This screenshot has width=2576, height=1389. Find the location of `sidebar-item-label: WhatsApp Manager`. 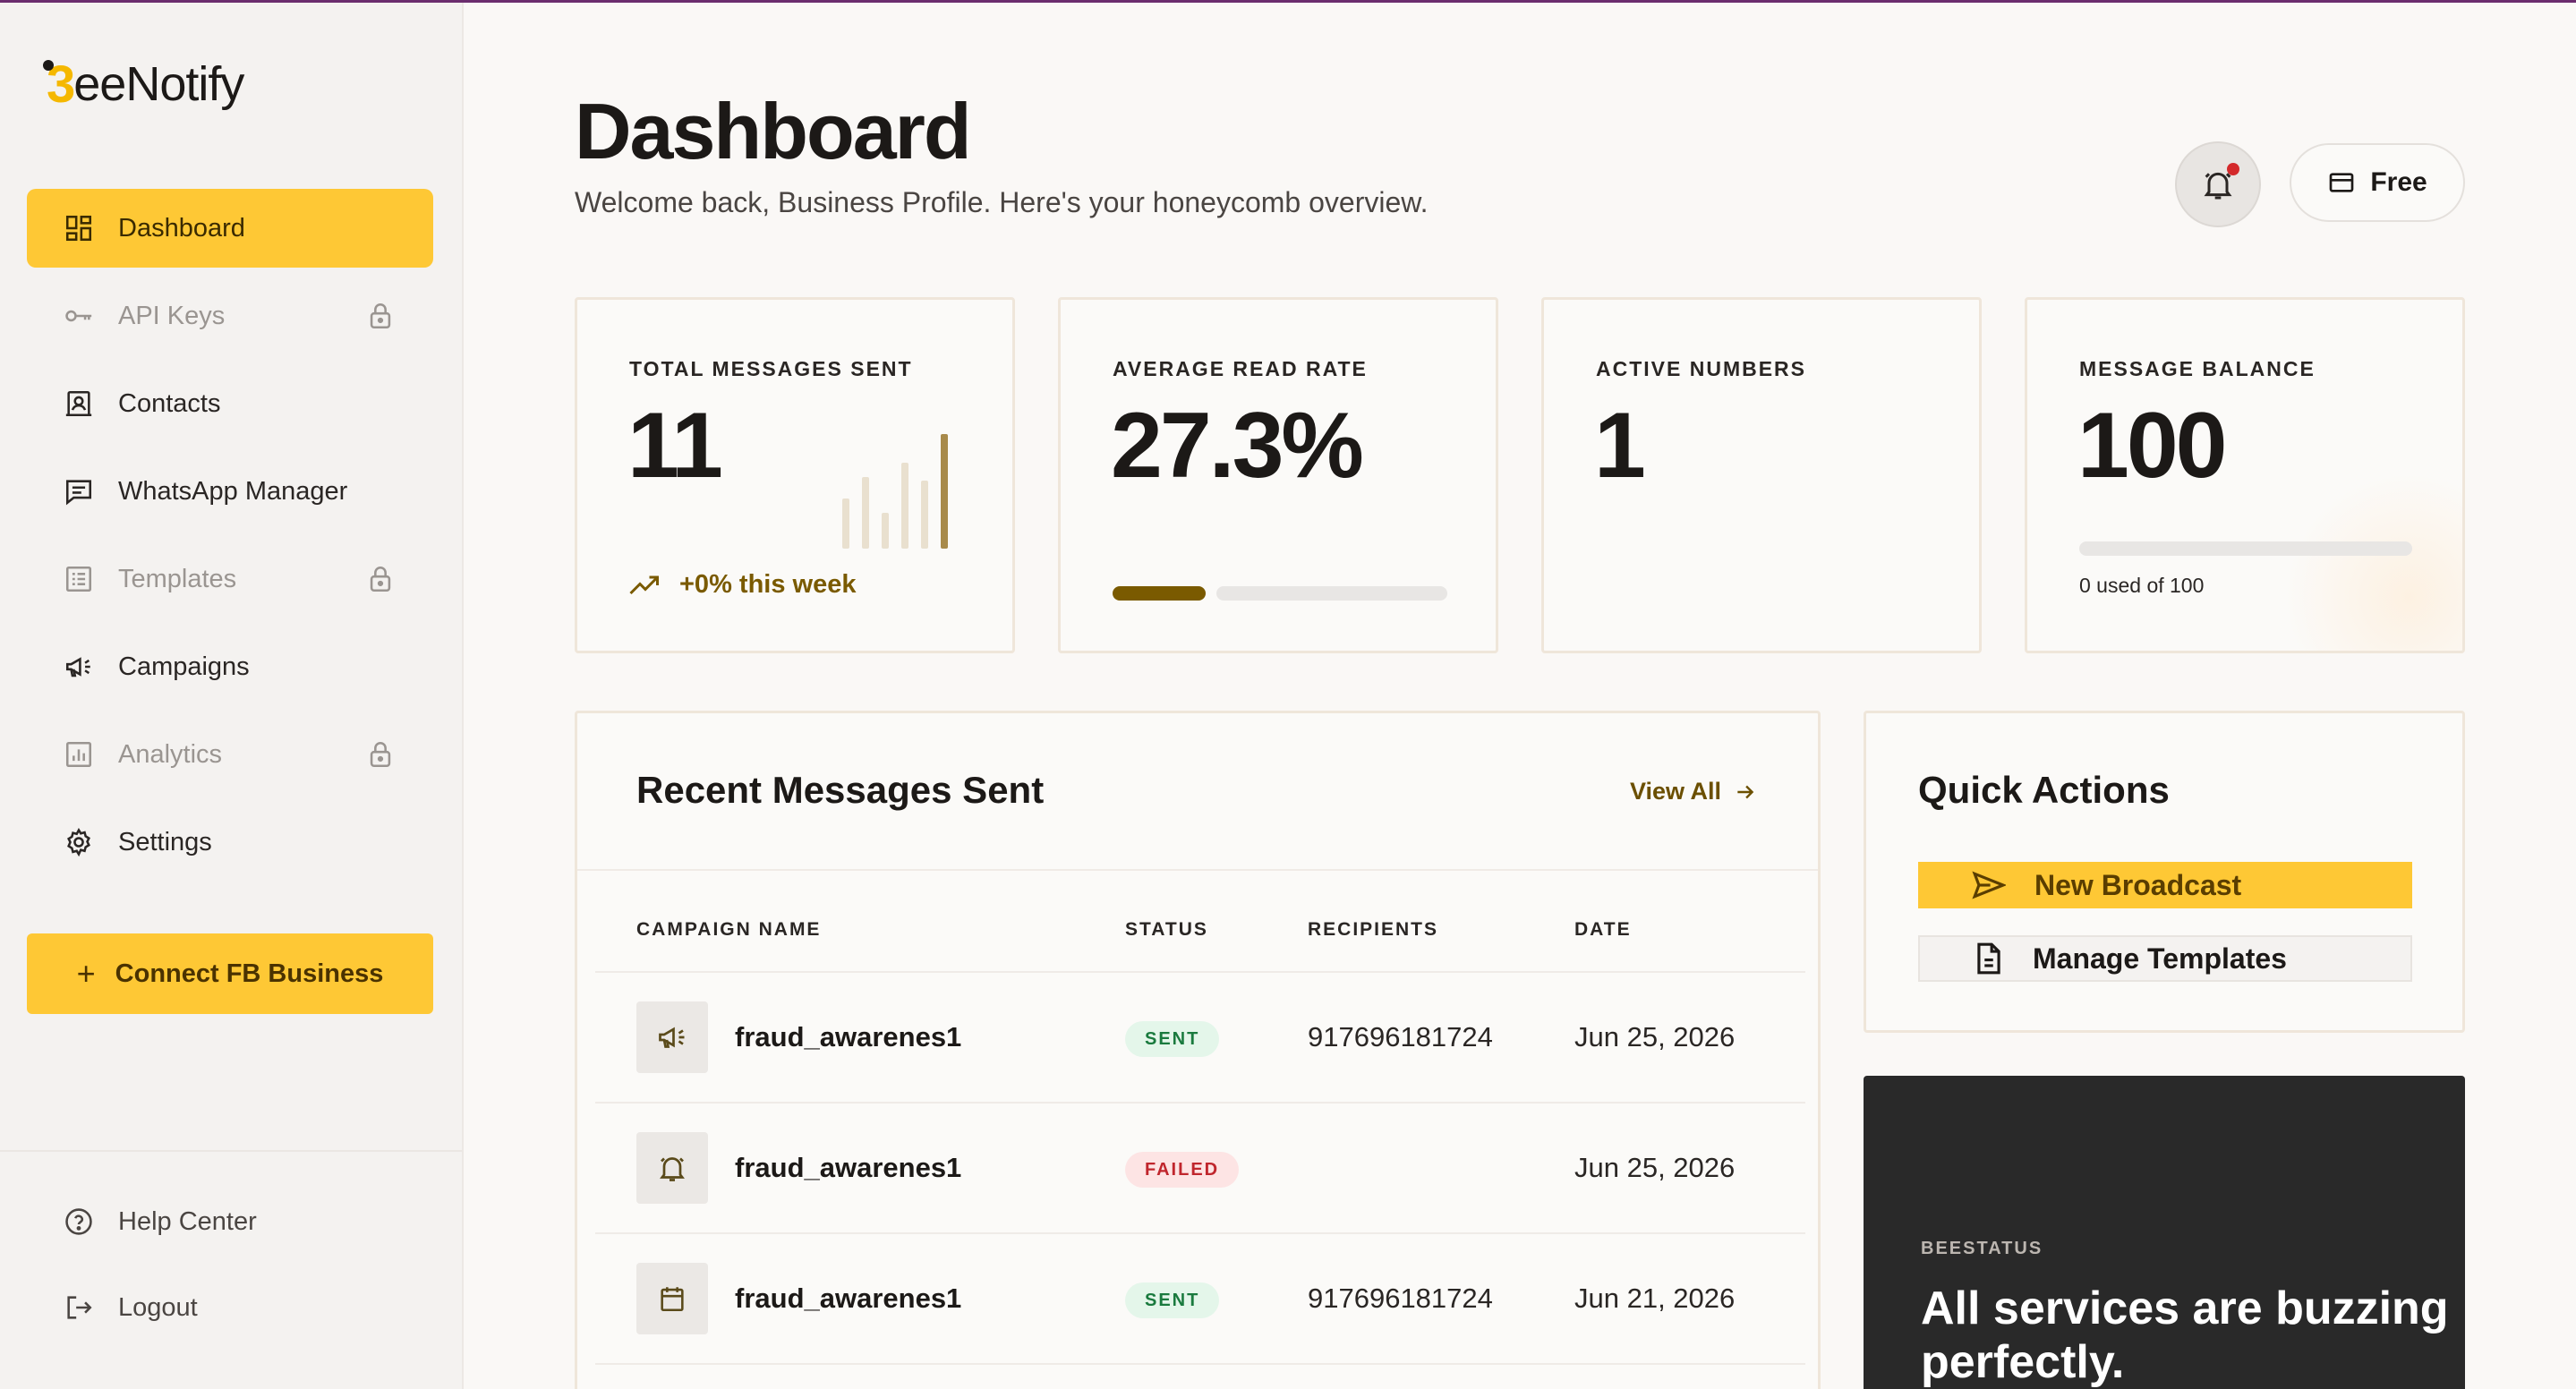

sidebar-item-label: WhatsApp Manager is located at coordinates (233, 491).